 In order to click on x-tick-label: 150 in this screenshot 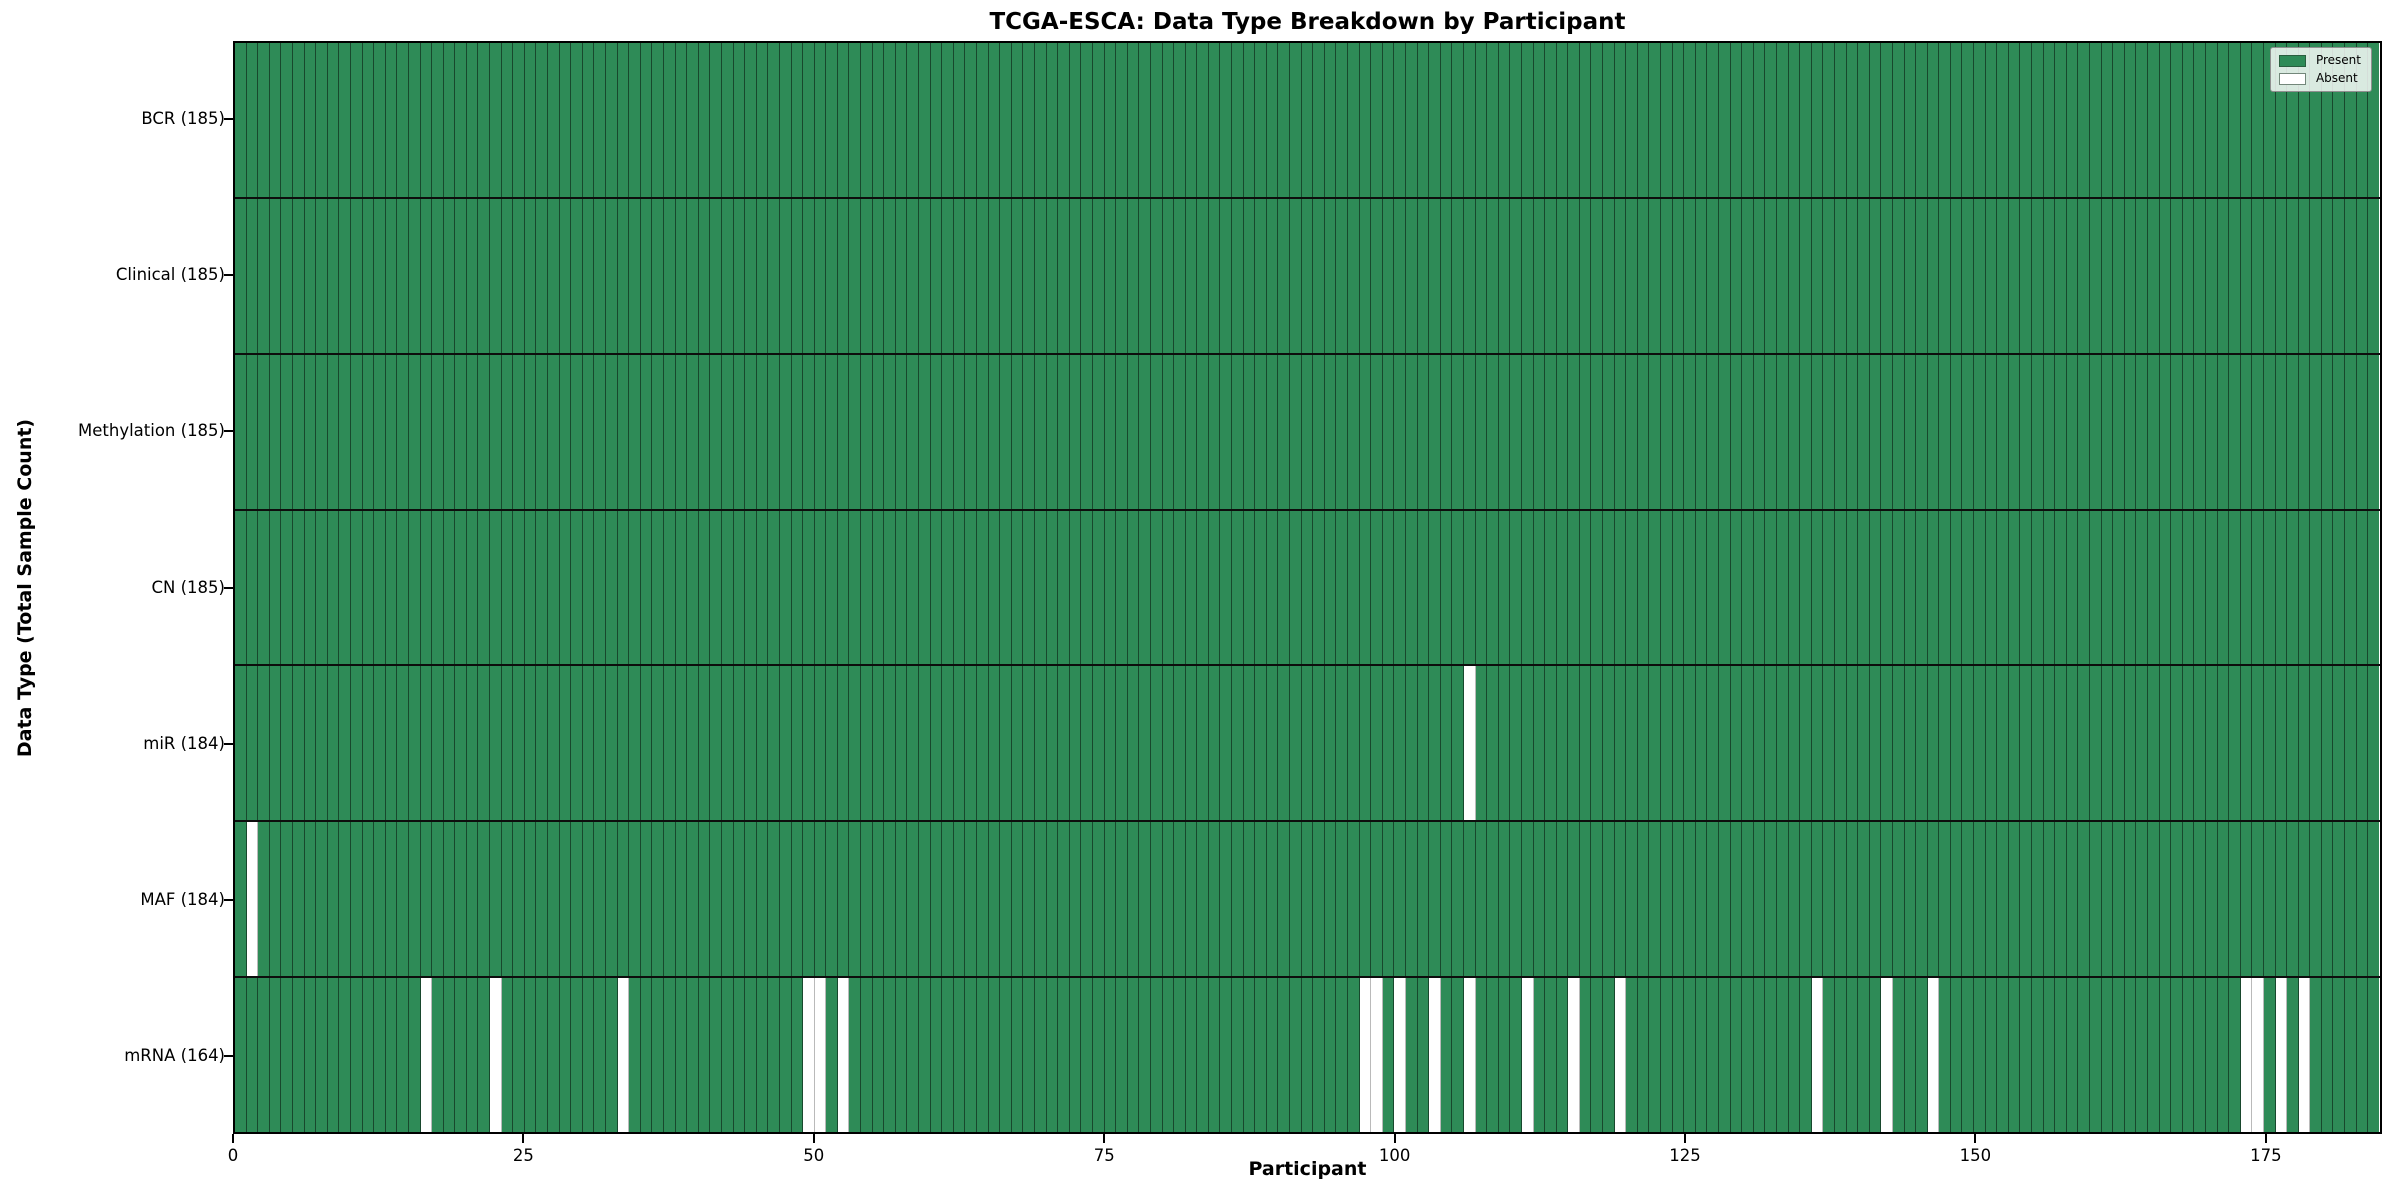, I will do `click(1975, 1155)`.